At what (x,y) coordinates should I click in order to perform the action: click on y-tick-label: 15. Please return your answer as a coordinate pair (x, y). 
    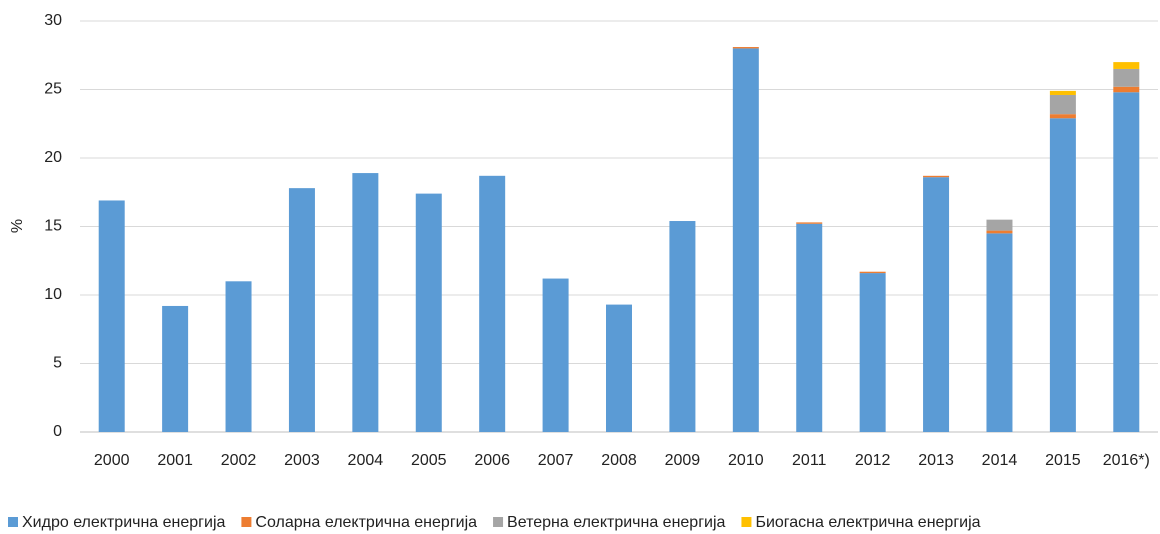
    Looking at the image, I should click on (53, 226).